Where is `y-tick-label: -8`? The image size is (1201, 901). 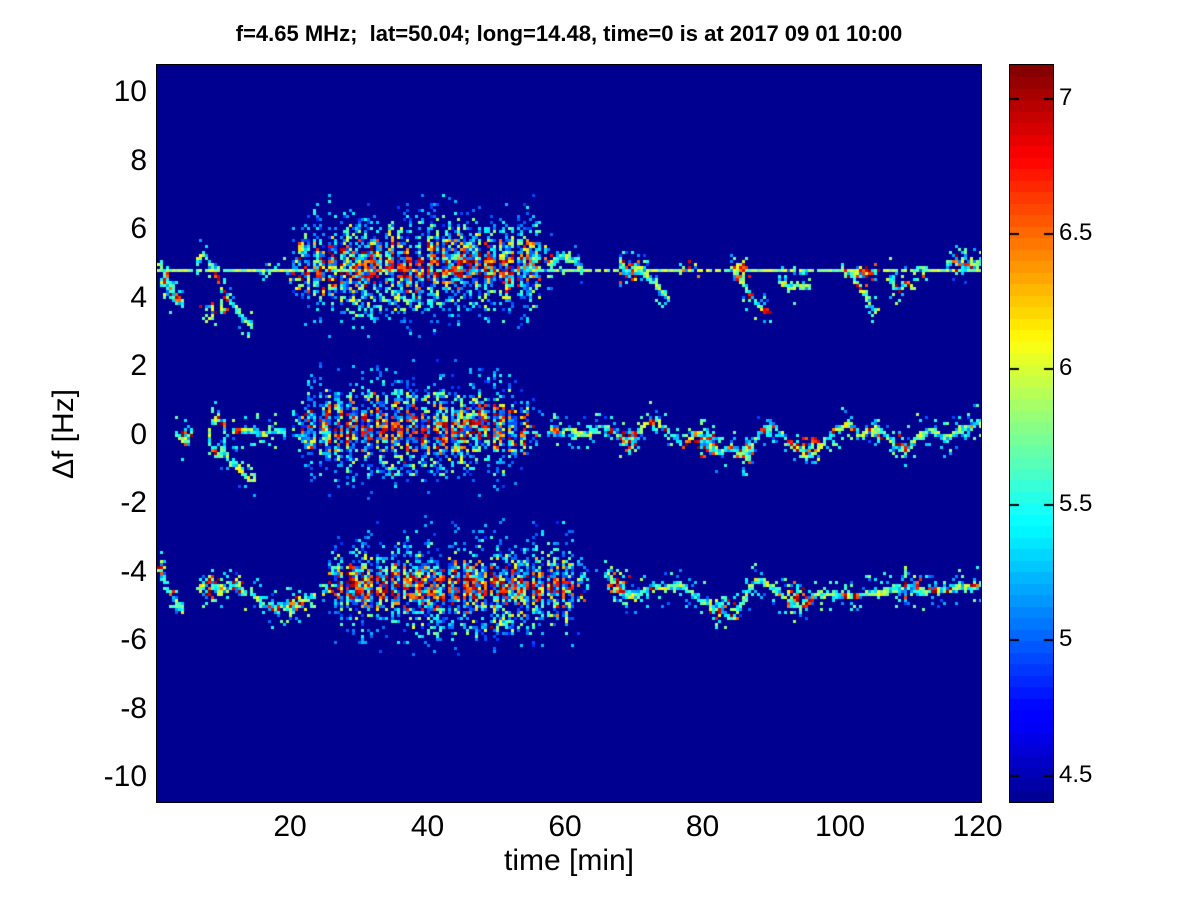
y-tick-label: -8 is located at coordinates (133, 708).